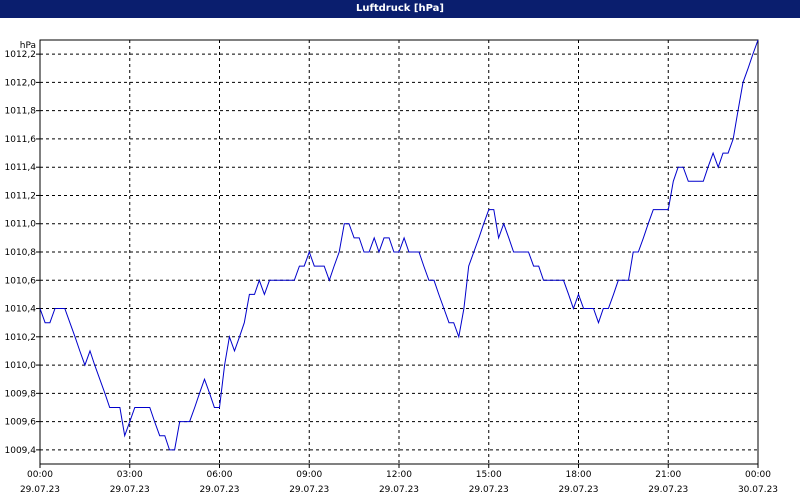 This screenshot has height=500, width=800. What do you see at coordinates (21, 394) in the screenshot?
I see `y-tick-label: 1009,8` at bounding box center [21, 394].